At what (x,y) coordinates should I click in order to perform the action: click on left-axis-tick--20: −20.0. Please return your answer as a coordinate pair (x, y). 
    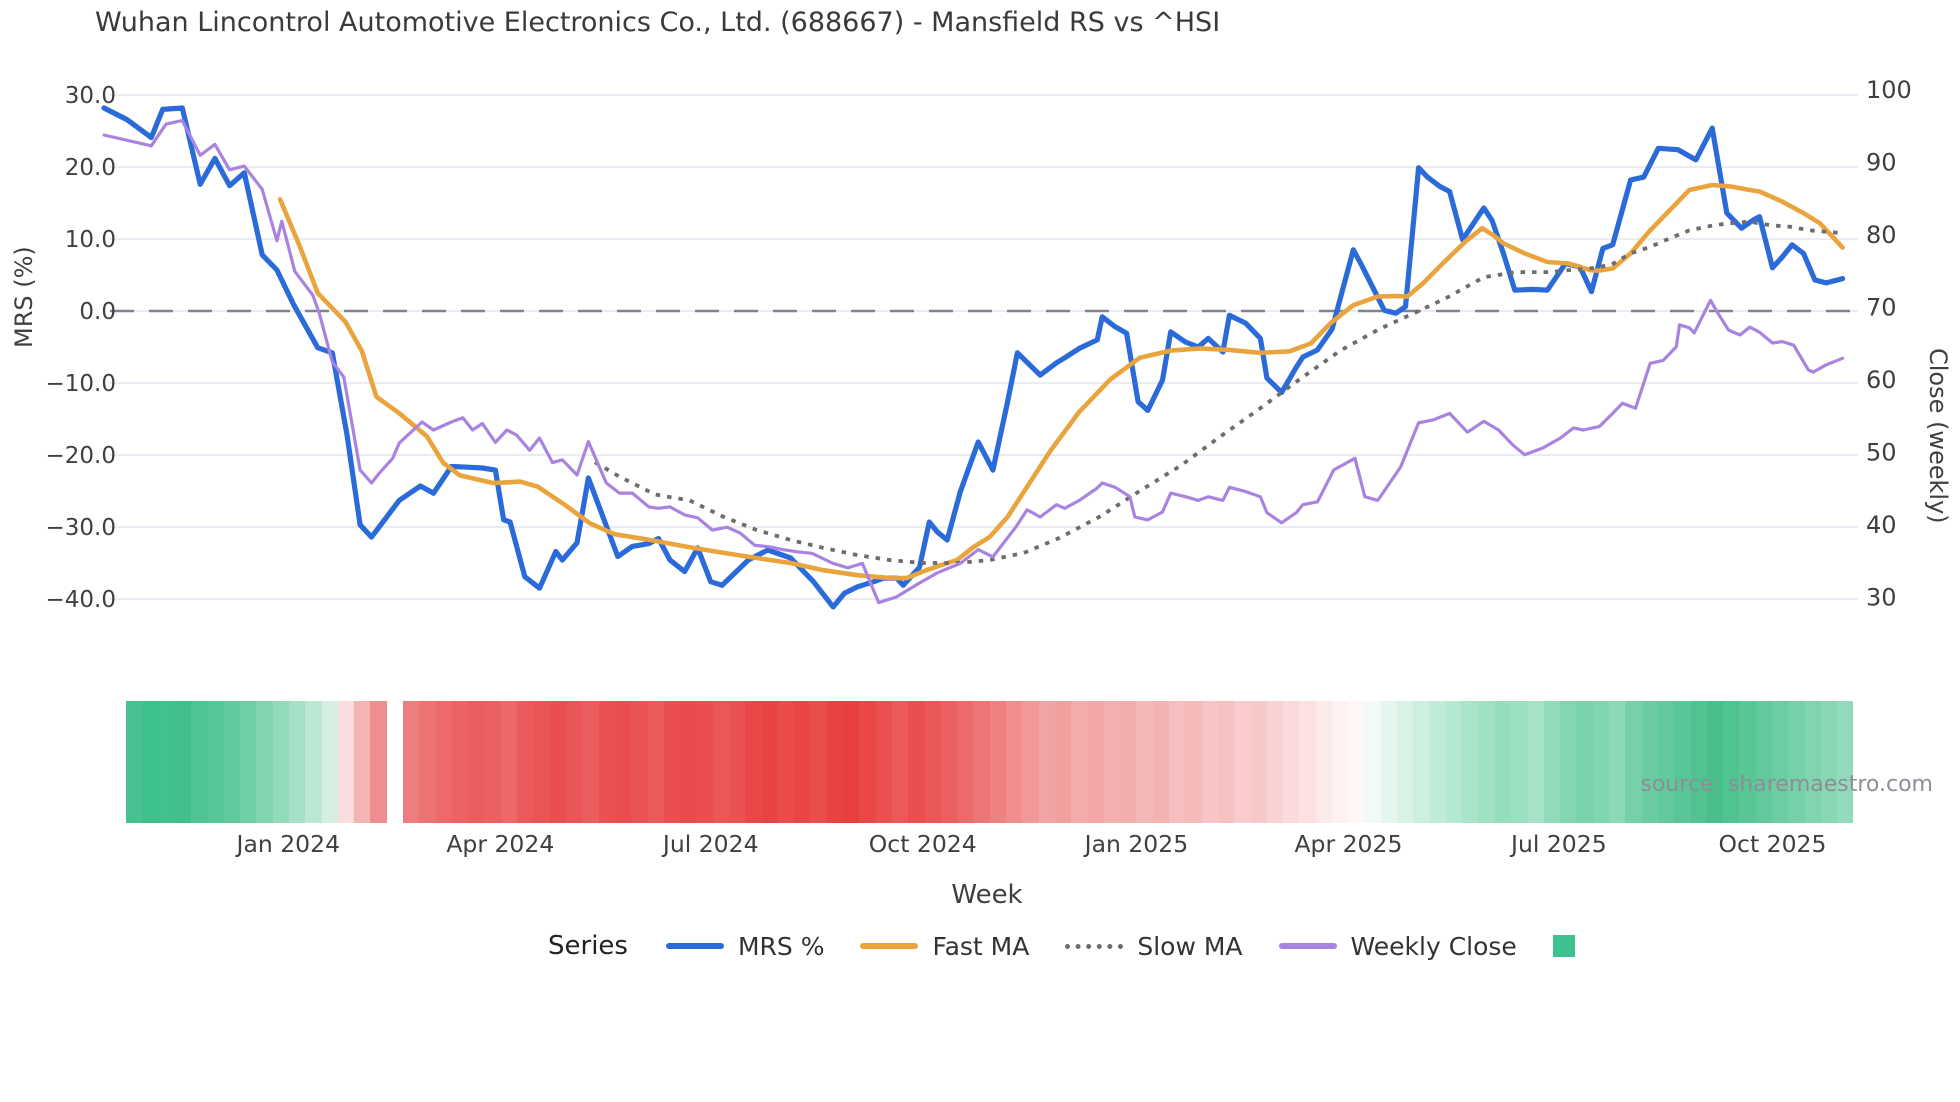
    Looking at the image, I should click on (81, 456).